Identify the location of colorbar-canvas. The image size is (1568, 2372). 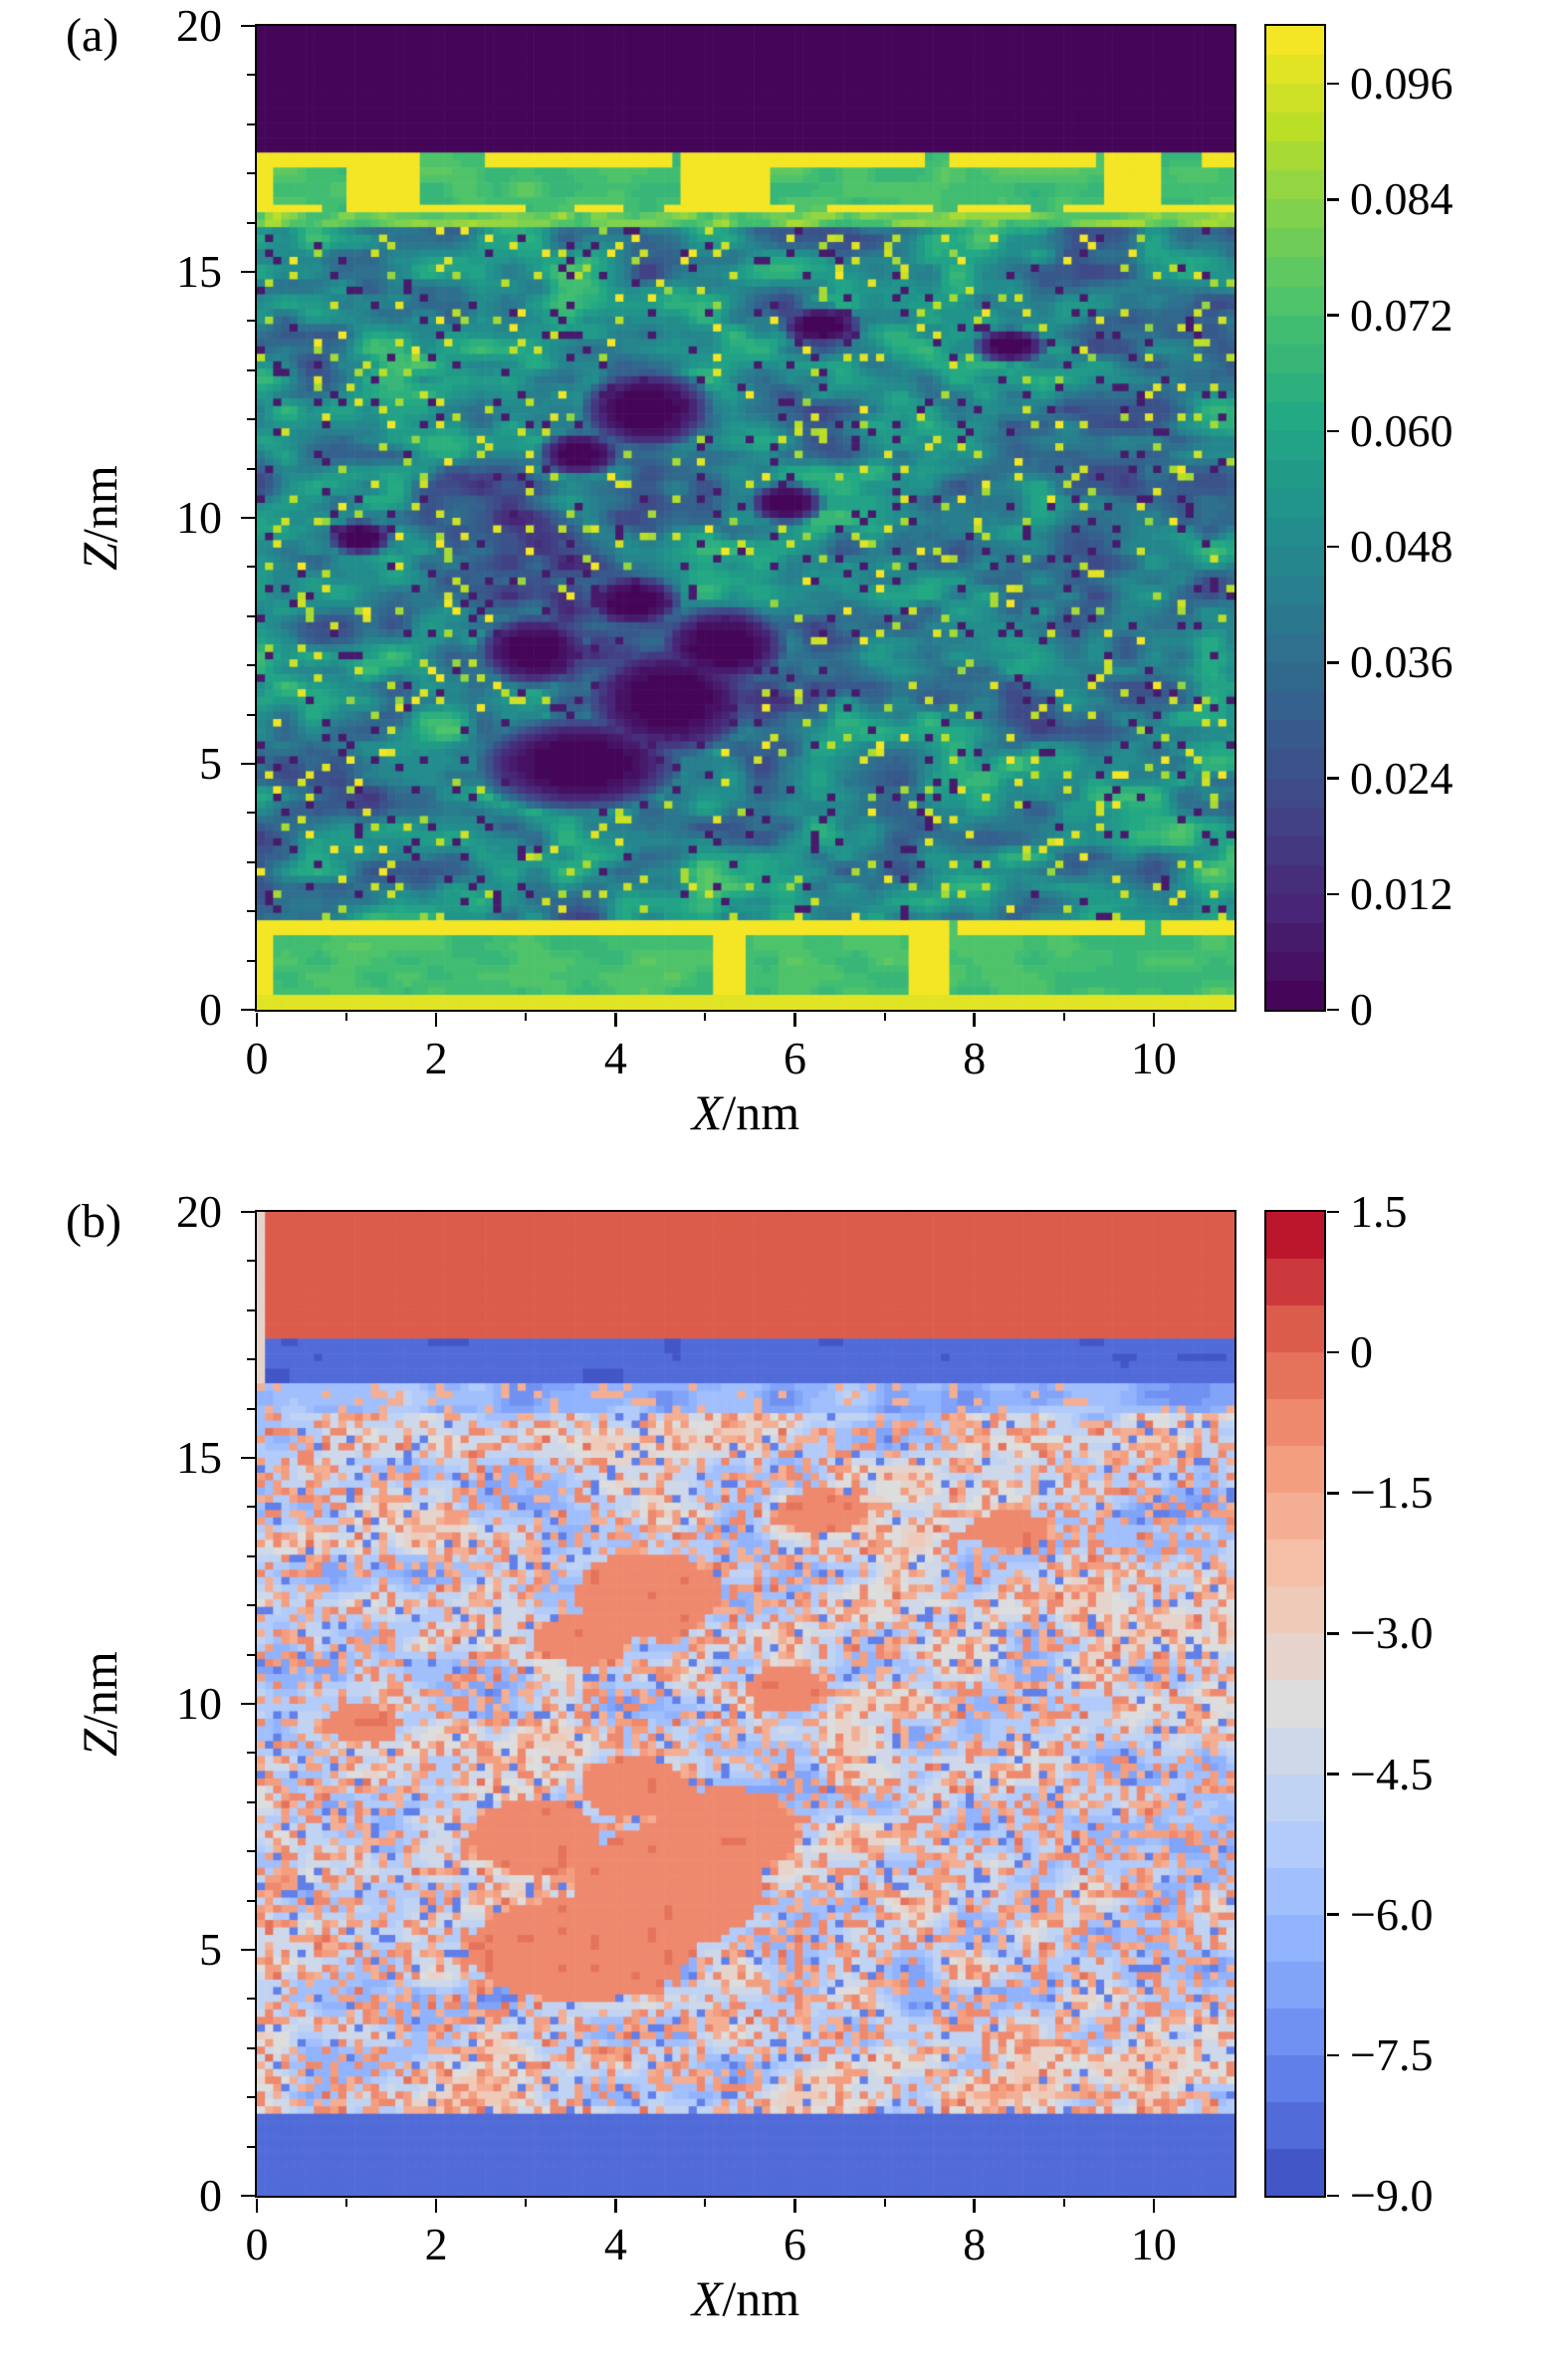
(1294, 518).